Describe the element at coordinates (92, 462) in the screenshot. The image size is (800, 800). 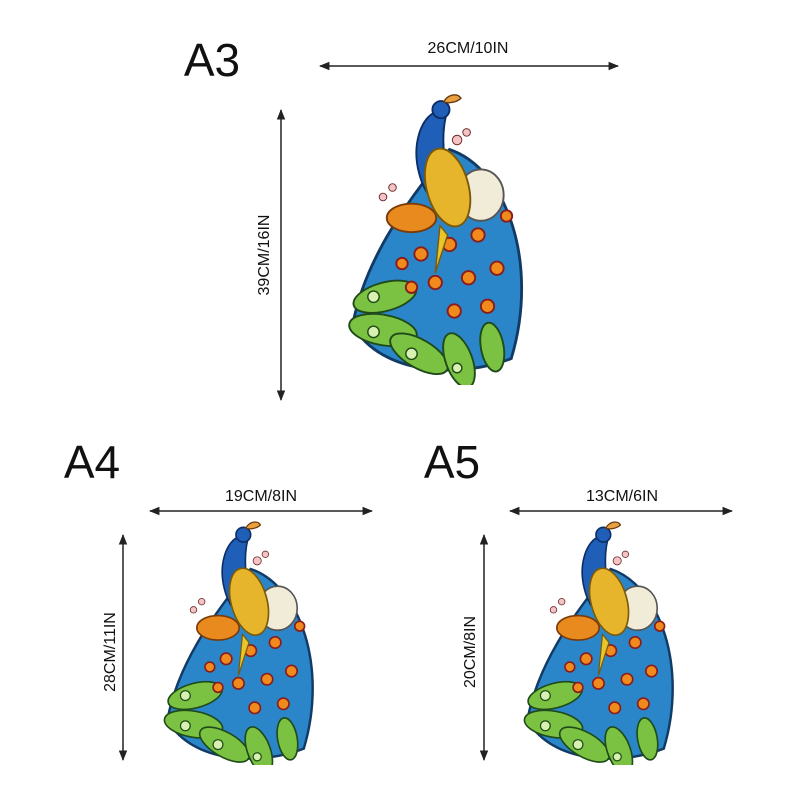
I see `size-label: A4` at that location.